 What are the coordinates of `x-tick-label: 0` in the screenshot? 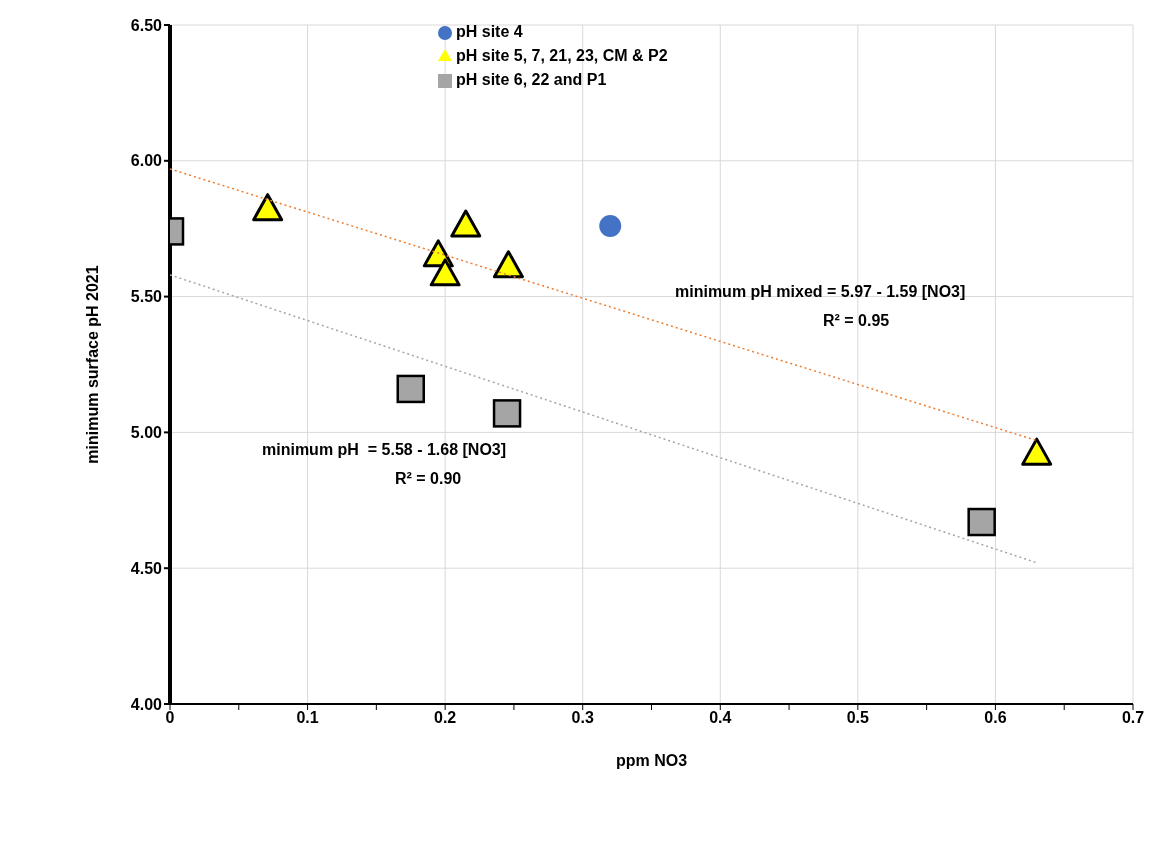 It's located at (170, 718).